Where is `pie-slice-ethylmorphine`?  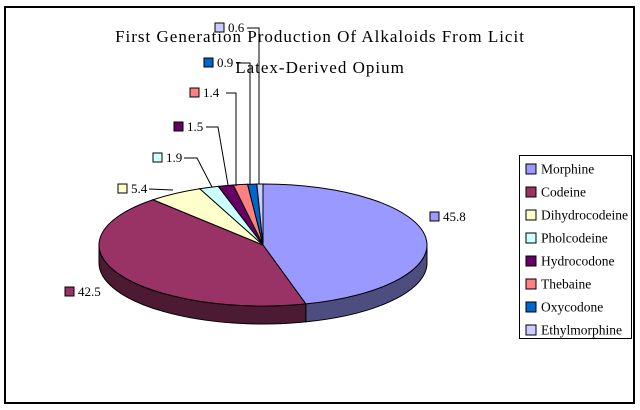 pie-slice-ethylmorphine is located at coordinates (260, 214).